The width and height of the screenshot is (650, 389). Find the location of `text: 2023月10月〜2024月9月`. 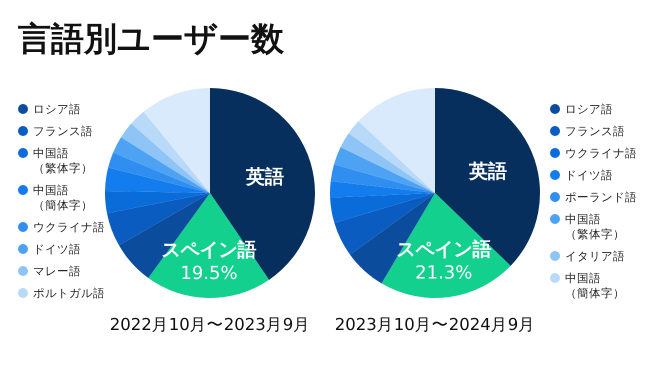

text: 2023月10月〜2024月9月 is located at coordinates (435, 324).